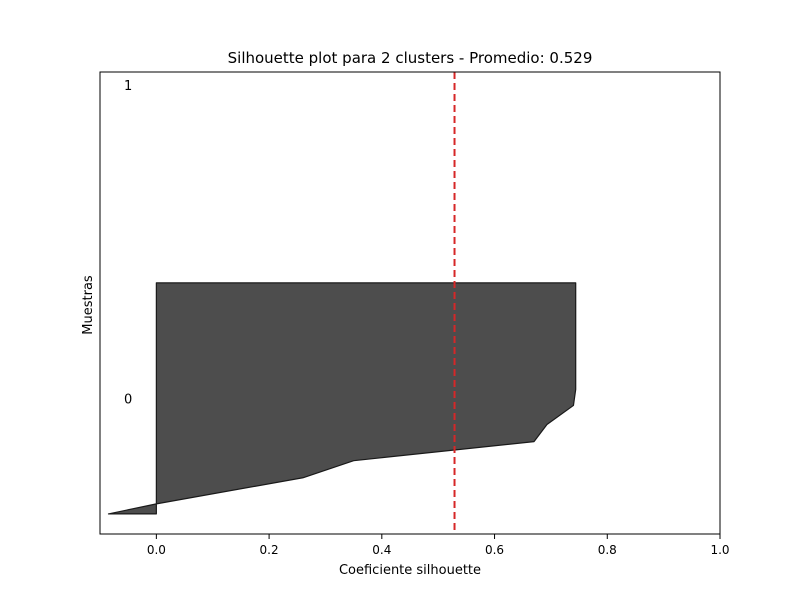 This screenshot has height=600, width=800. Describe the element at coordinates (719, 550) in the screenshot. I see `x-tick-label: 1.0` at that location.